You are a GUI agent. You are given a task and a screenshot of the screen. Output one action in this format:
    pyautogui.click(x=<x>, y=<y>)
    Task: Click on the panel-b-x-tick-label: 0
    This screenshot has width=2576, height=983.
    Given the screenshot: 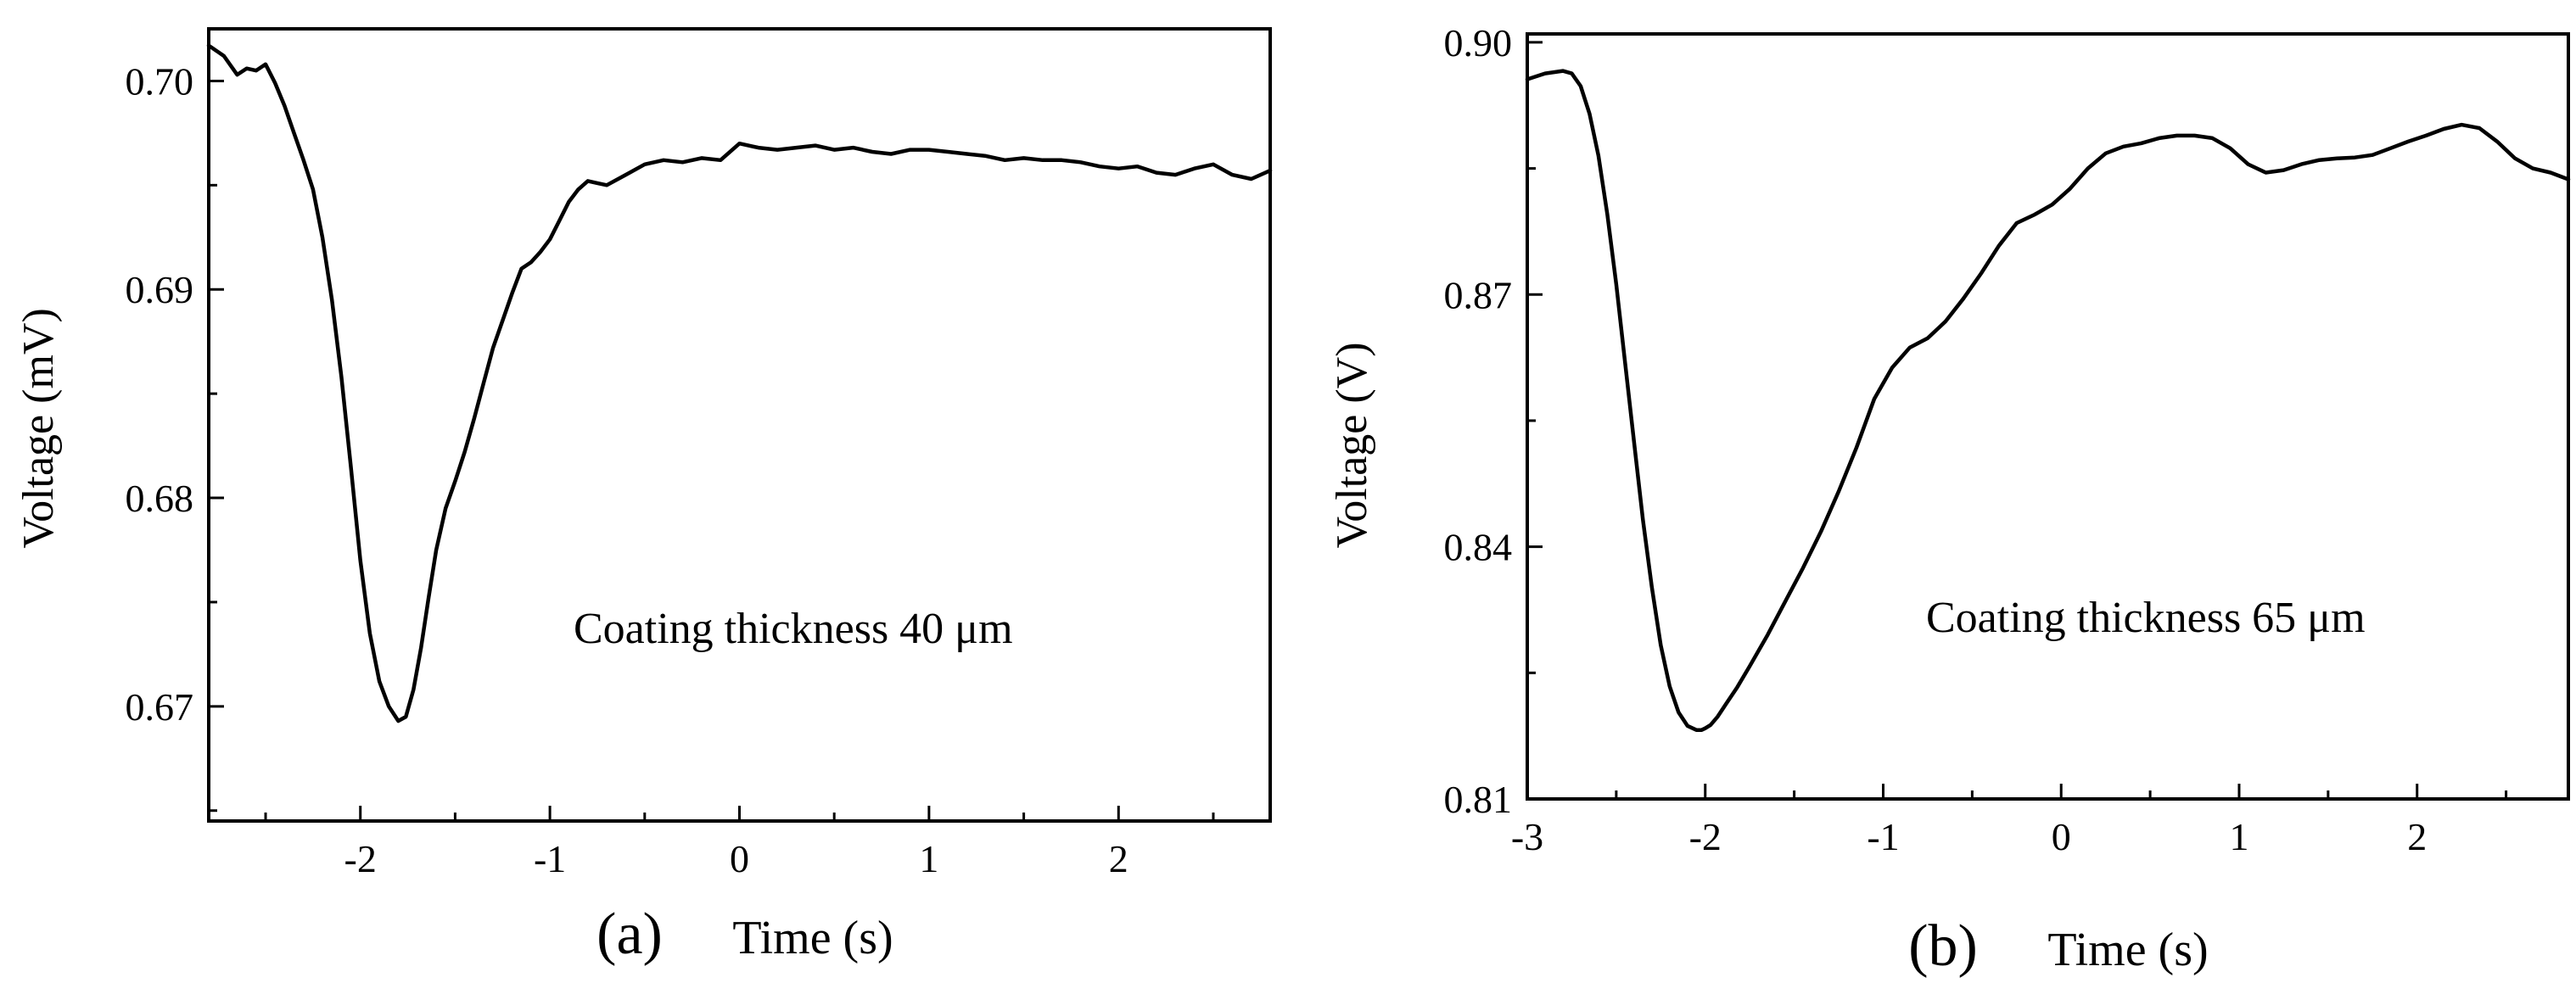 What is the action you would take?
    pyautogui.click(x=2061, y=836)
    